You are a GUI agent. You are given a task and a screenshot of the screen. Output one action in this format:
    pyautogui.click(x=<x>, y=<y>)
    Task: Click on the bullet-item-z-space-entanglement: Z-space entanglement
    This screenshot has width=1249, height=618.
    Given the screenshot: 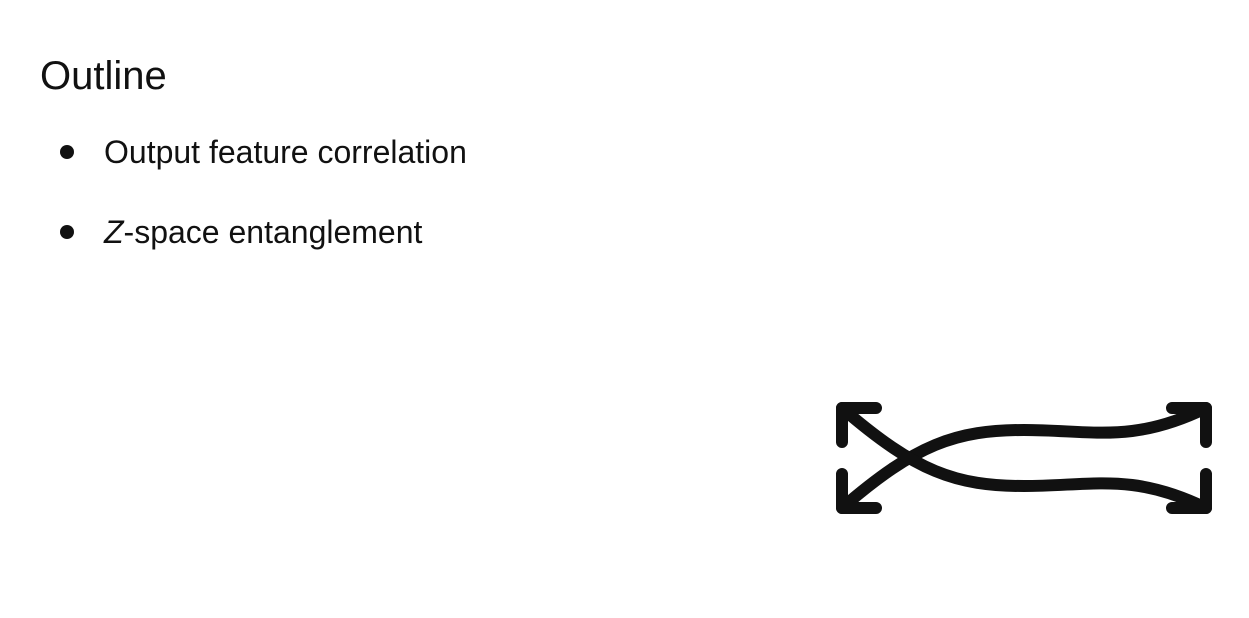 What is the action you would take?
    pyautogui.click(x=262, y=232)
    